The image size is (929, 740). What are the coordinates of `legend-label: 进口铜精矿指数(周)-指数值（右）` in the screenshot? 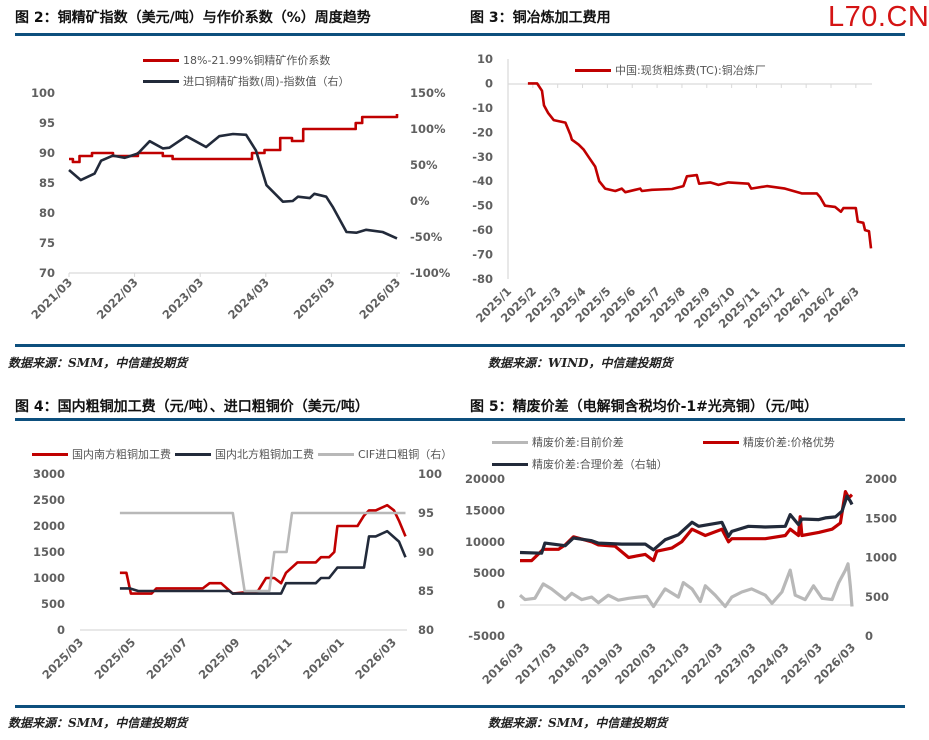 It's located at (266, 81).